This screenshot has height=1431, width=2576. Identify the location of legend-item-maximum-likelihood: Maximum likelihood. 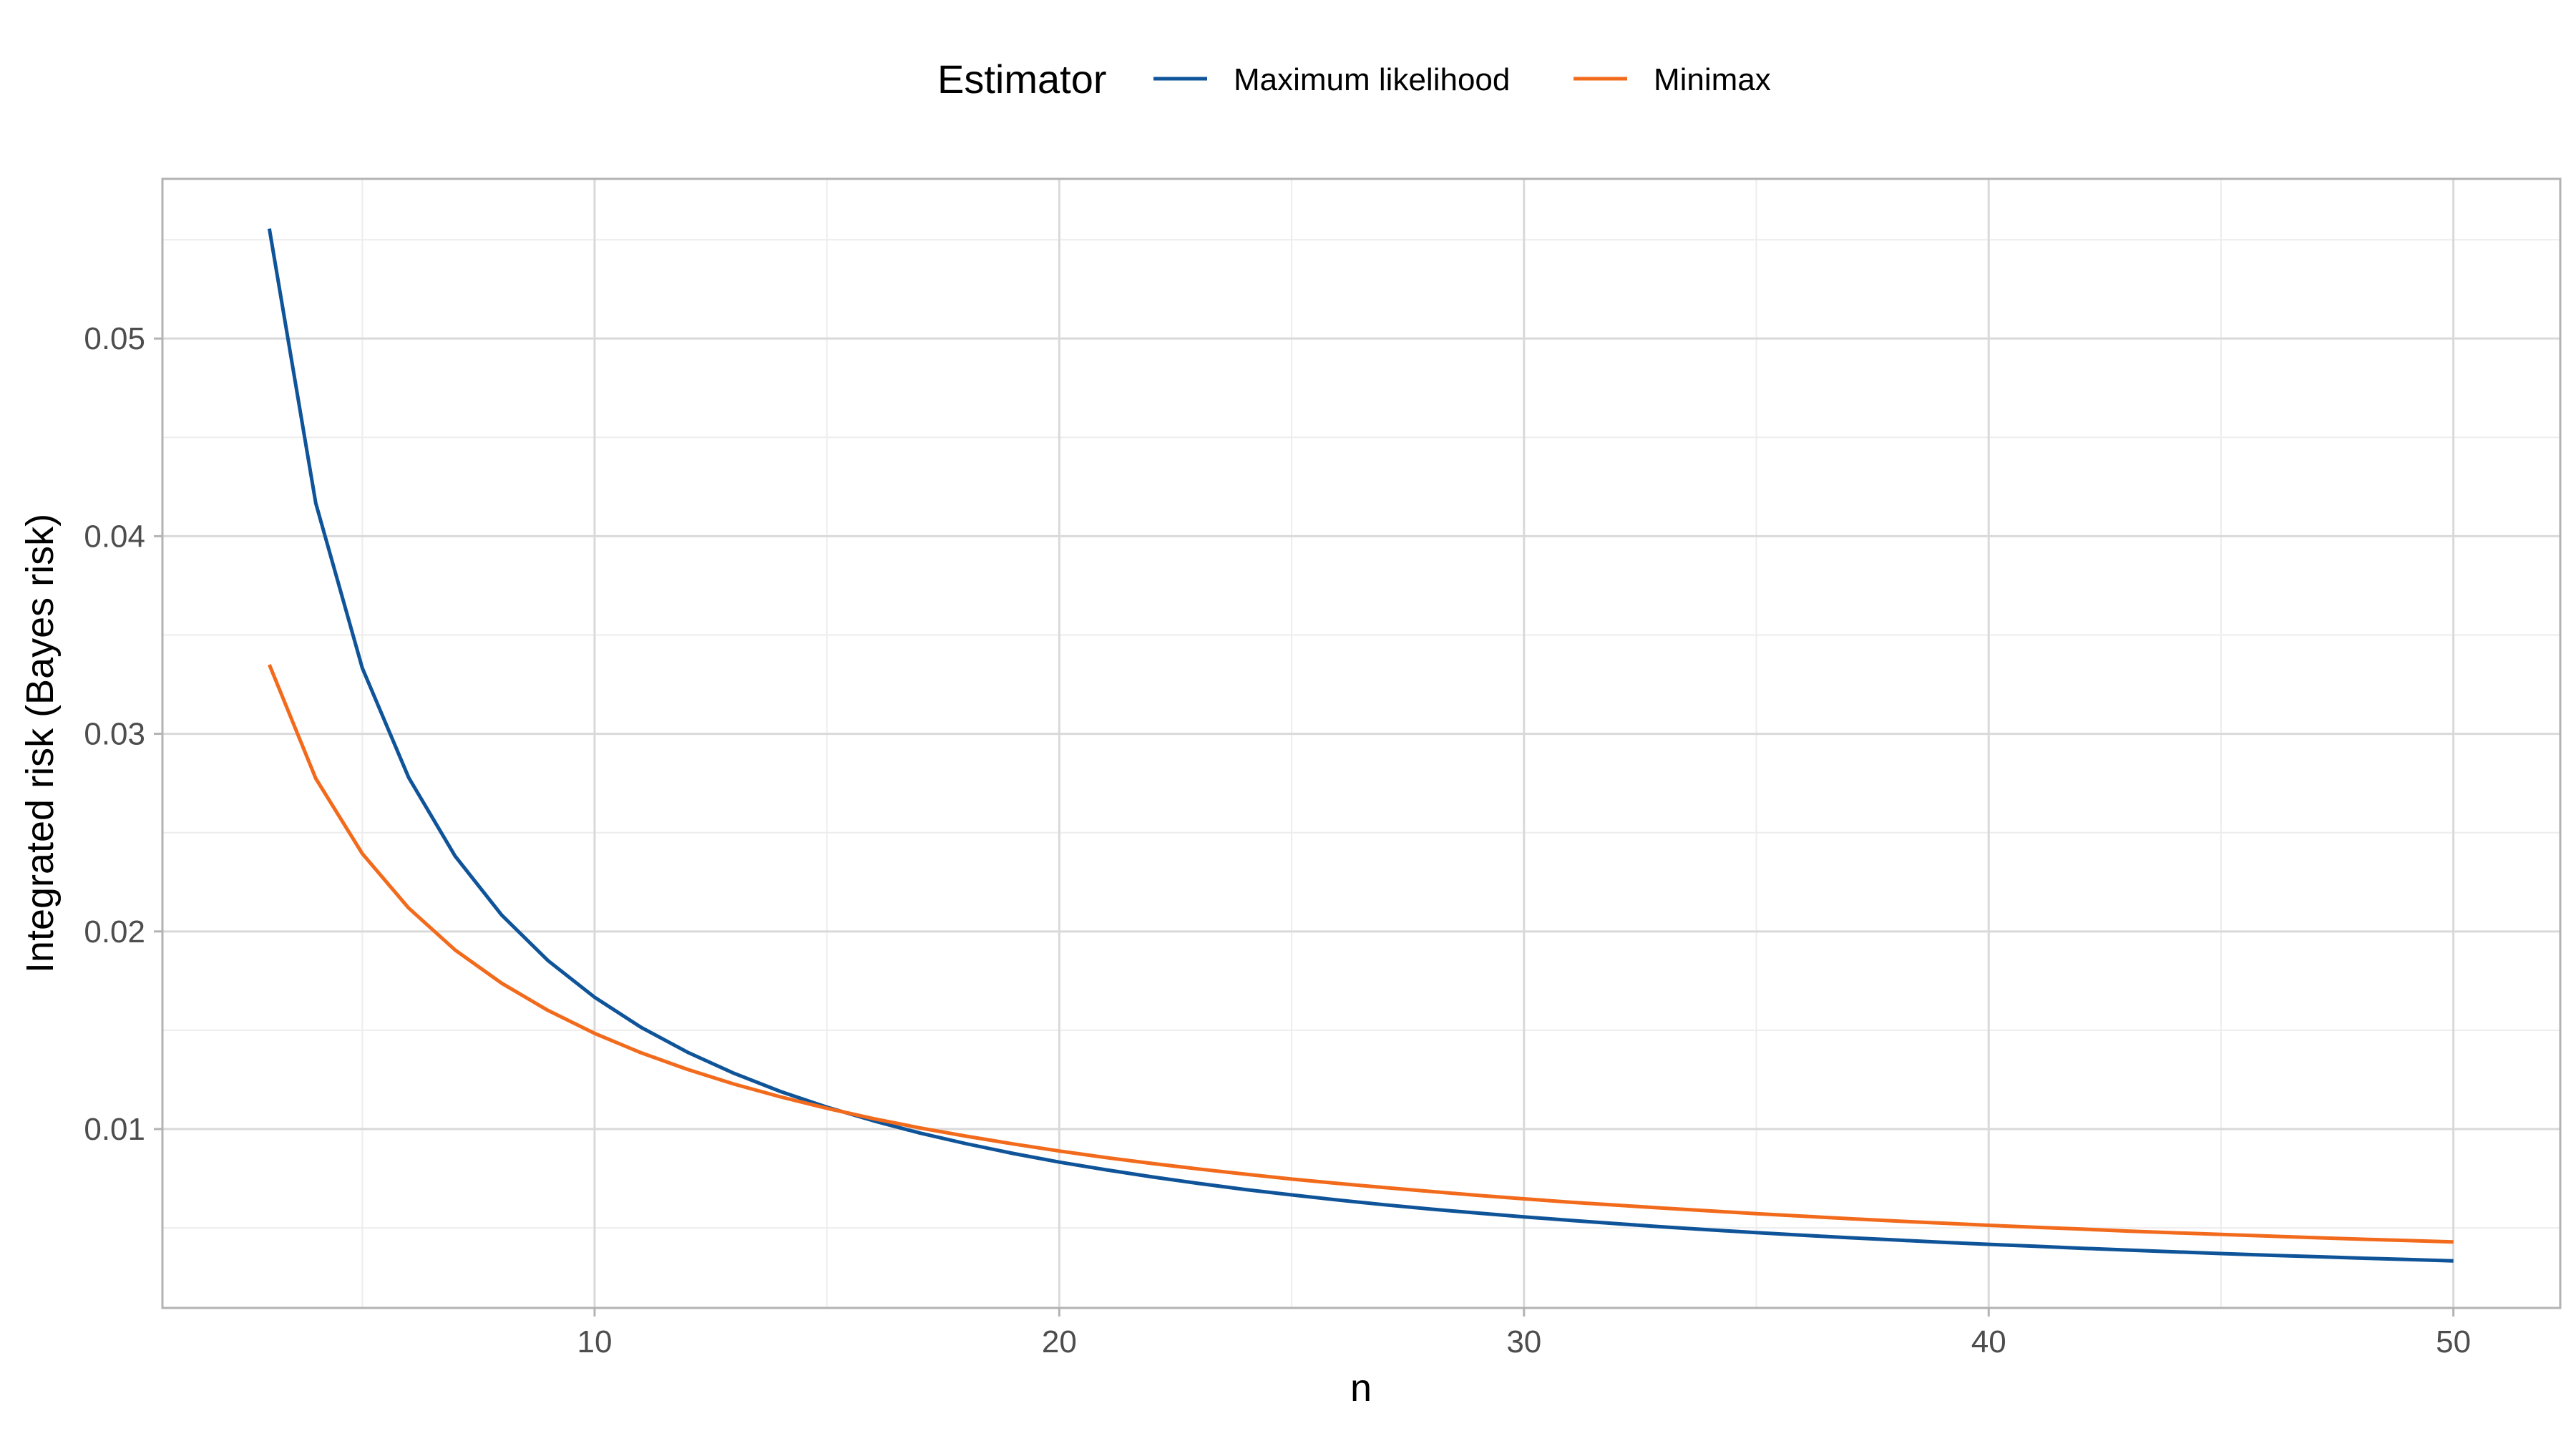
(1331, 79).